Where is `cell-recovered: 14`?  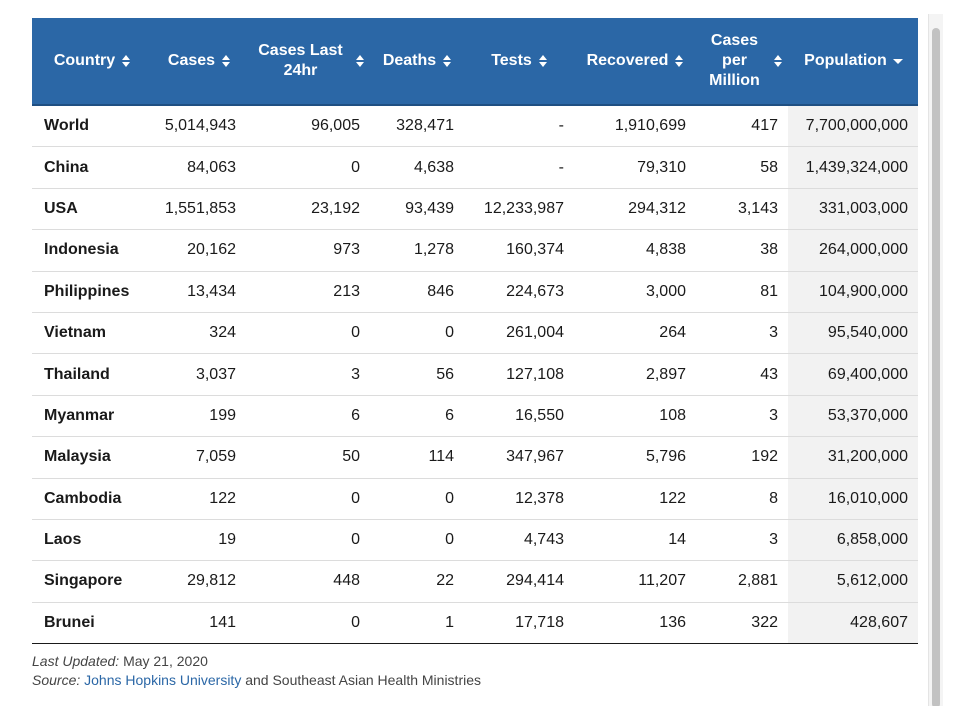 cell-recovered: 14 is located at coordinates (635, 540).